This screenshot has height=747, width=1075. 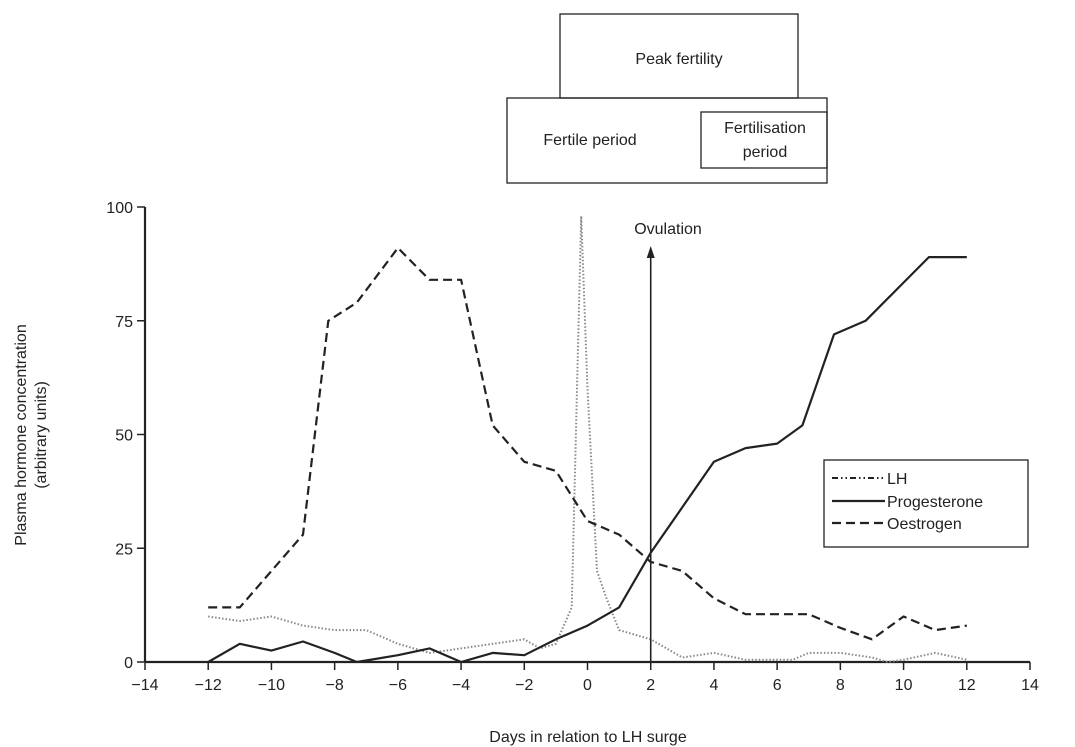 I want to click on y-axis-label-line1: Plasma hormone concentration, so click(x=21, y=434).